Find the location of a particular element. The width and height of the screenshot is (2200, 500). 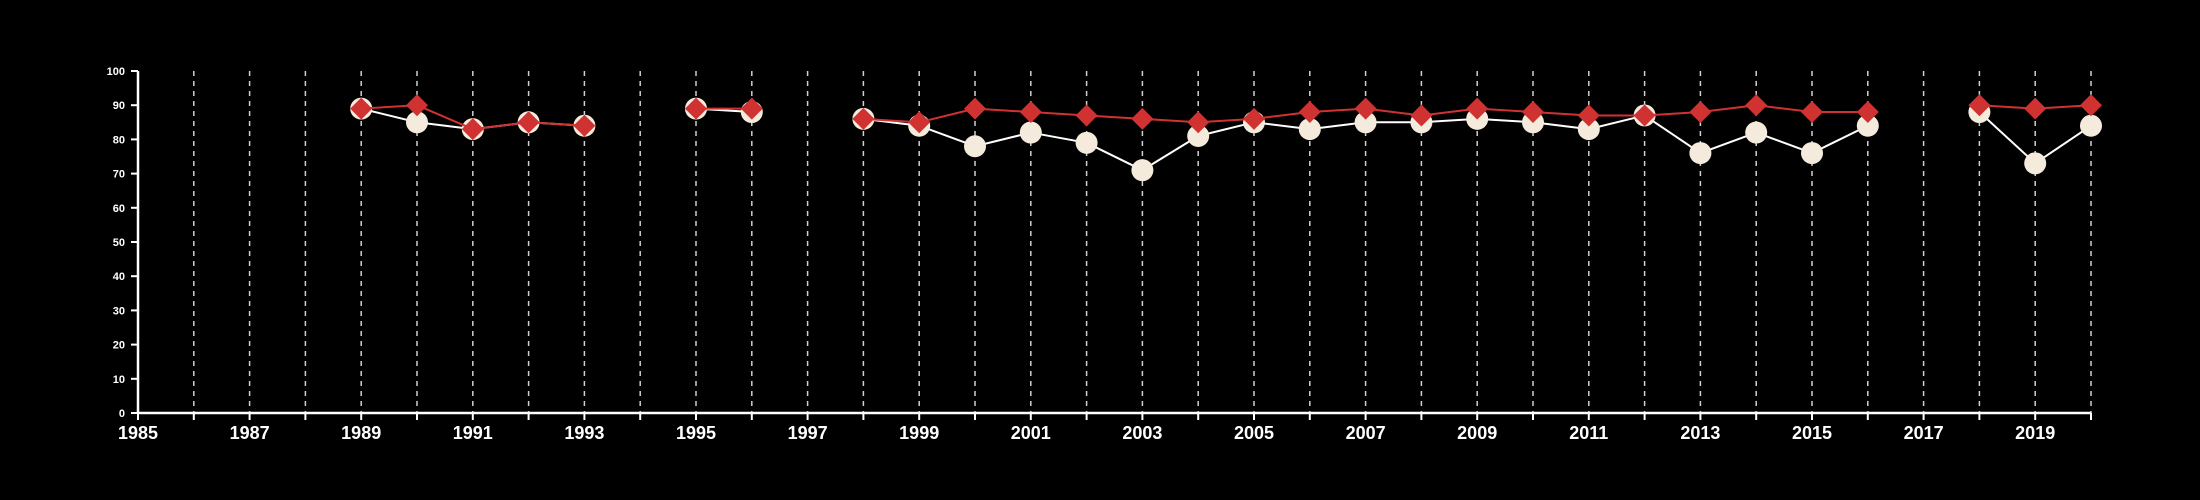

x-tick-label: 2019 is located at coordinates (2035, 433).